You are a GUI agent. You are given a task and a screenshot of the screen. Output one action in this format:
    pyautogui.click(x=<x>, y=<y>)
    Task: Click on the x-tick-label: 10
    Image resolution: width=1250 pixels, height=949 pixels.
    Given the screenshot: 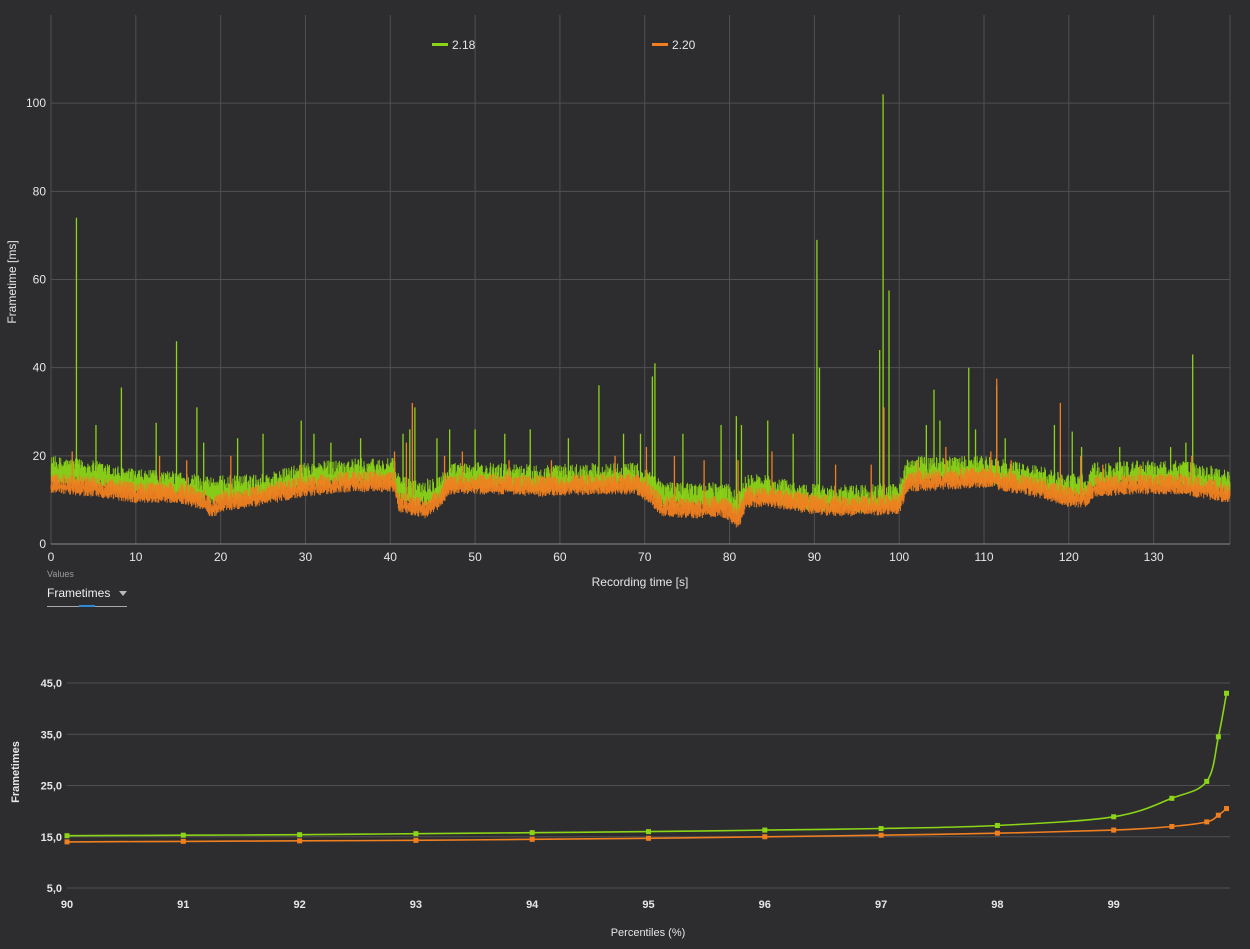 What is the action you would take?
    pyautogui.click(x=136, y=557)
    